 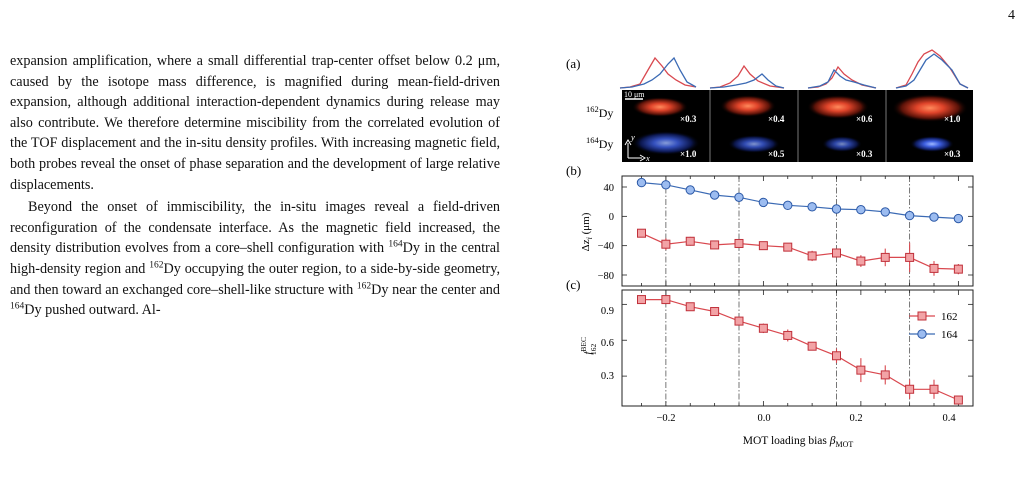 What do you see at coordinates (606, 276) in the screenshot?
I see `b-ytick-m80: −80` at bounding box center [606, 276].